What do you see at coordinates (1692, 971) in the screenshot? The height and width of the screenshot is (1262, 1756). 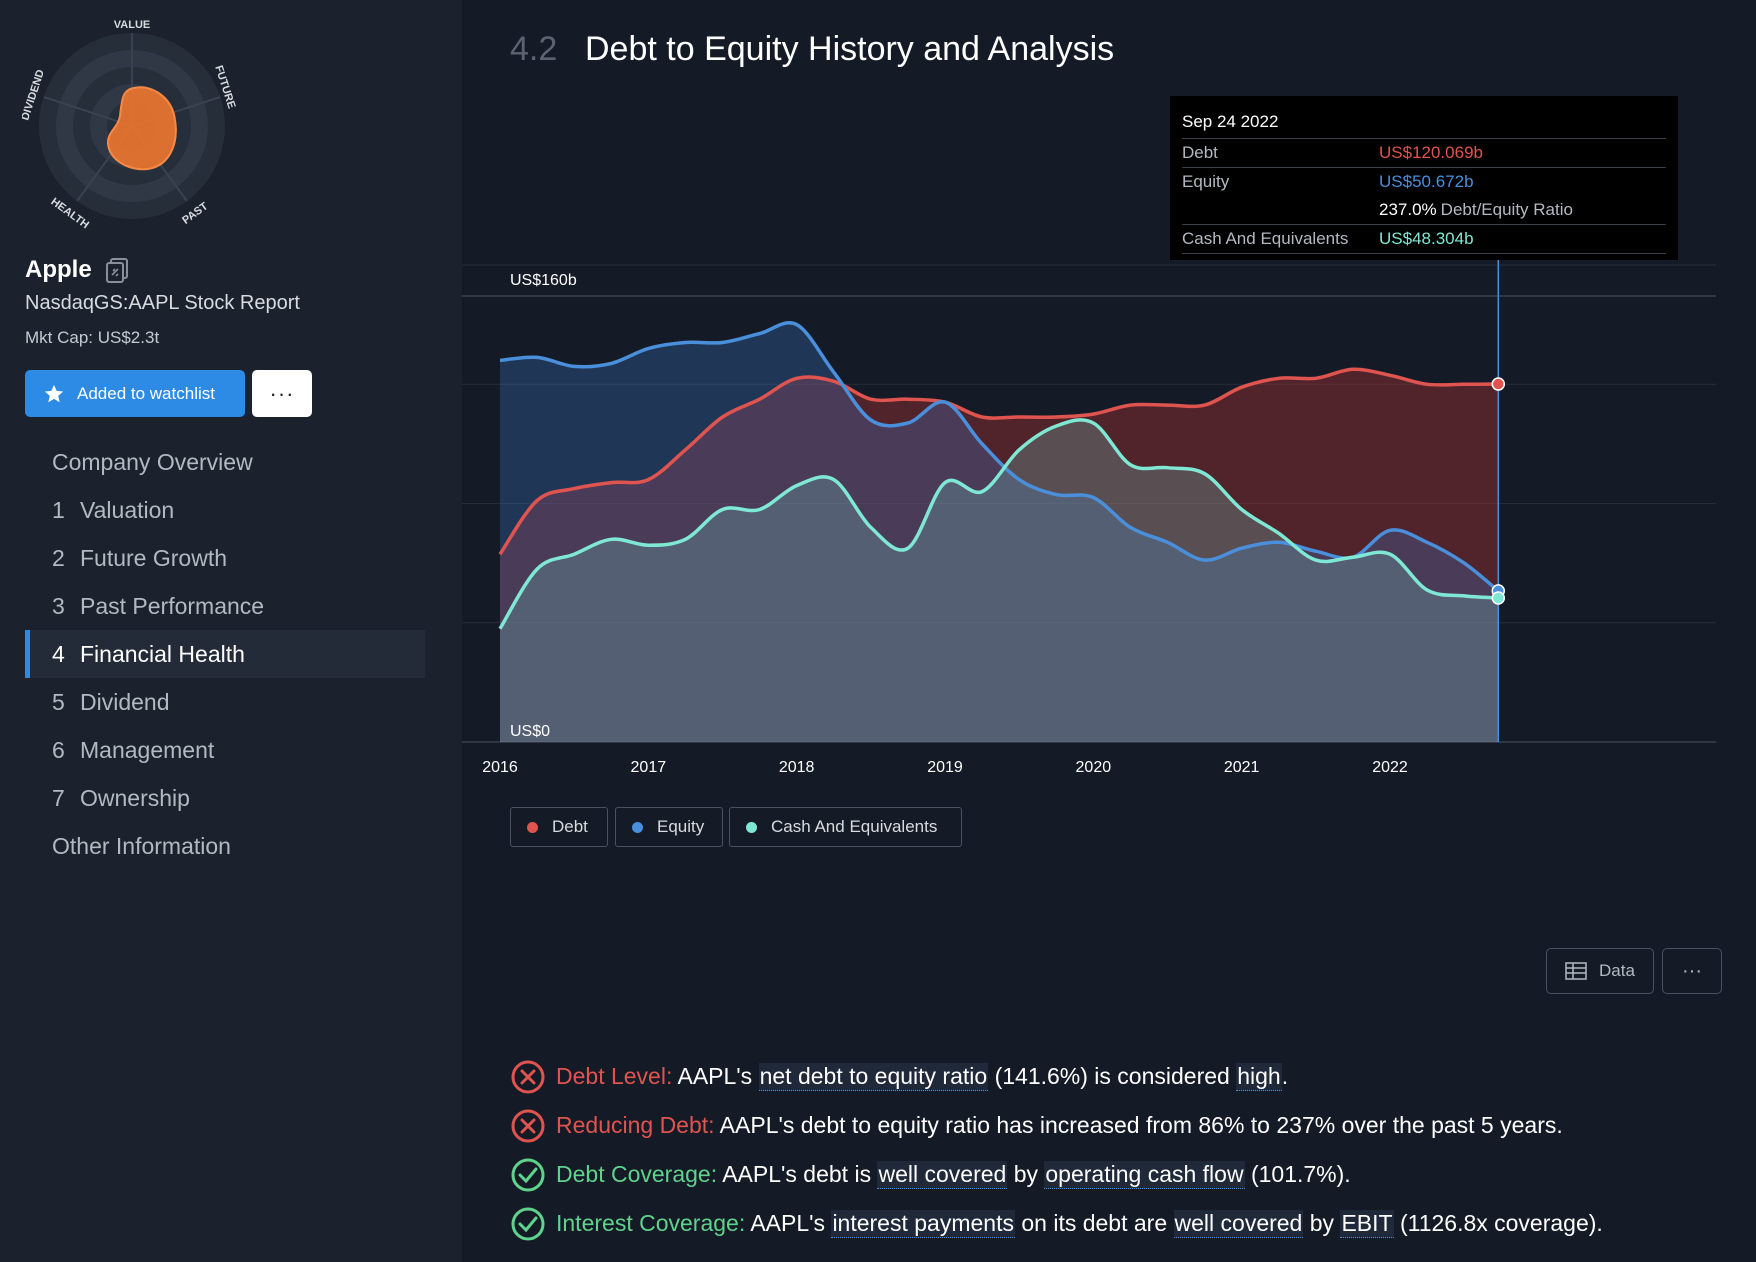 I see `chart-more-button: ···` at bounding box center [1692, 971].